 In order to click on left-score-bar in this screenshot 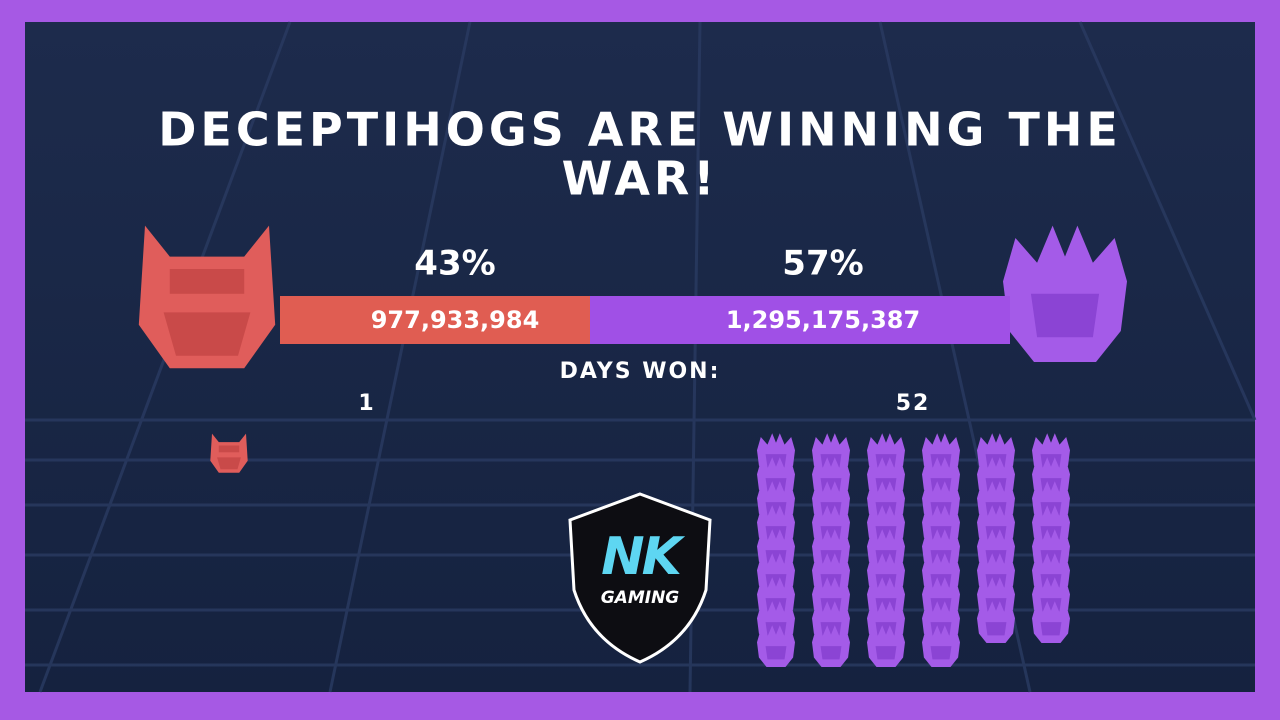, I will do `click(435, 320)`.